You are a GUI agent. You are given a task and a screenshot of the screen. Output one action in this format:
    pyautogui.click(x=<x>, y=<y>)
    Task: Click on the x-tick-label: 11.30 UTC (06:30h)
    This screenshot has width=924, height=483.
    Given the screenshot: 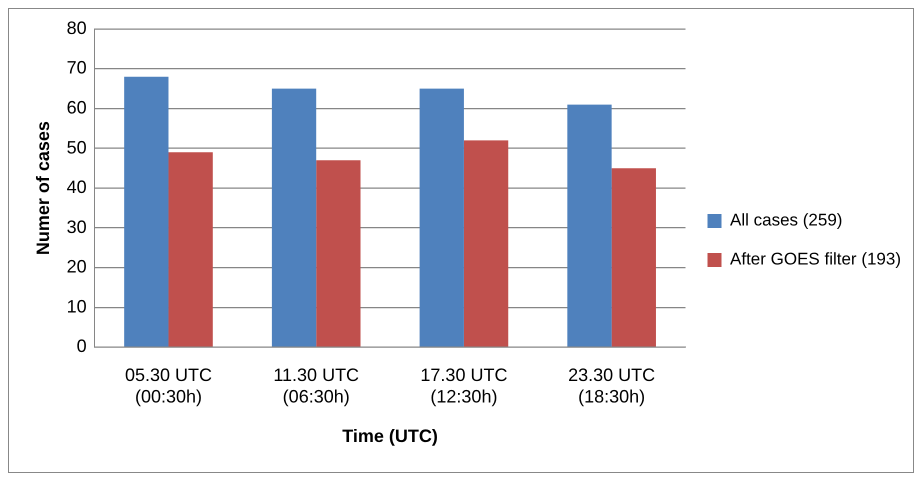 What is the action you would take?
    pyautogui.click(x=316, y=385)
    